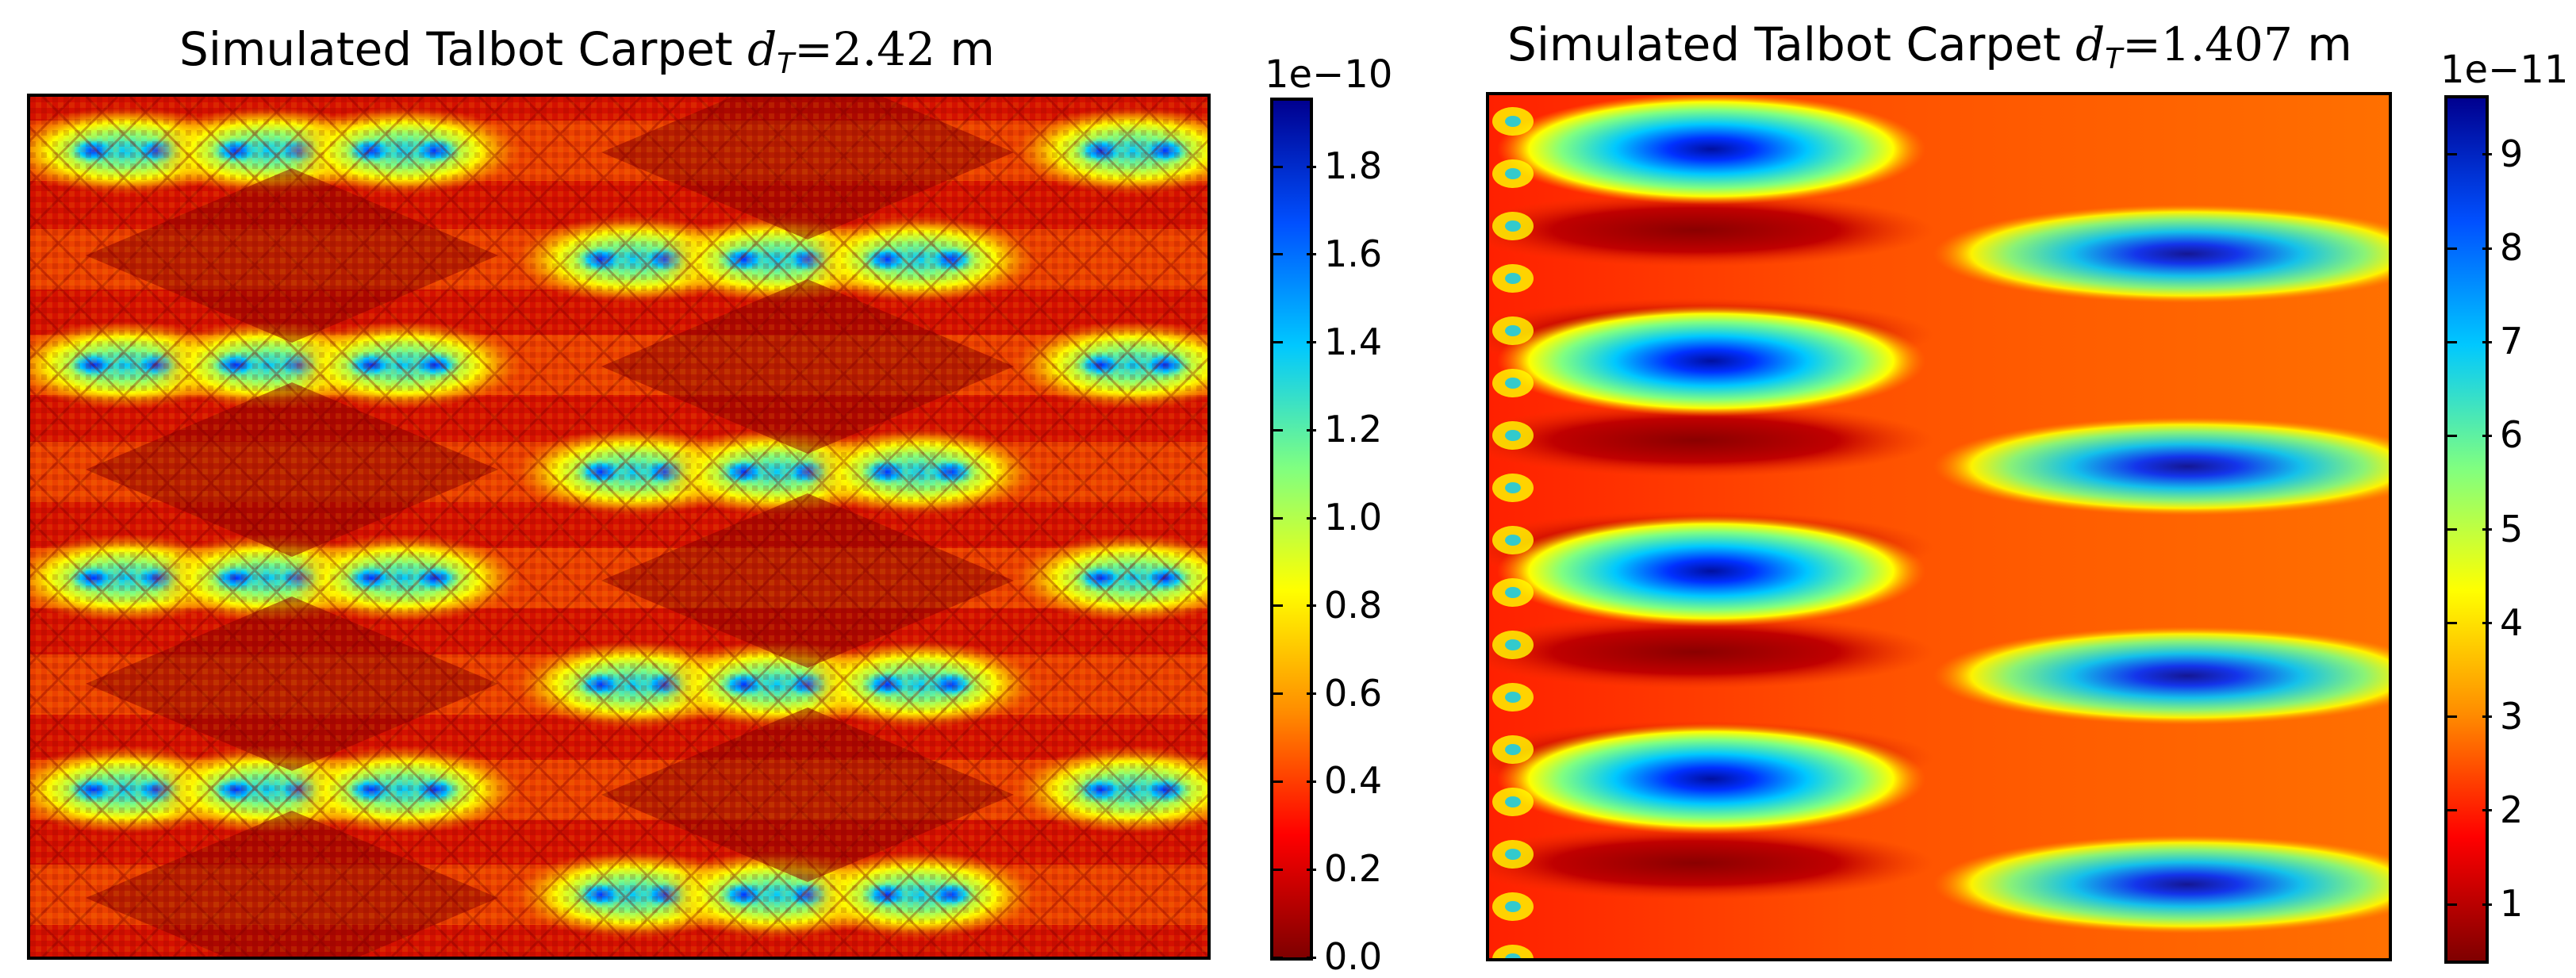 This screenshot has width=2576, height=978. Describe the element at coordinates (2512, 622) in the screenshot. I see `chart-2-colorbar-tick-label: 4` at that location.